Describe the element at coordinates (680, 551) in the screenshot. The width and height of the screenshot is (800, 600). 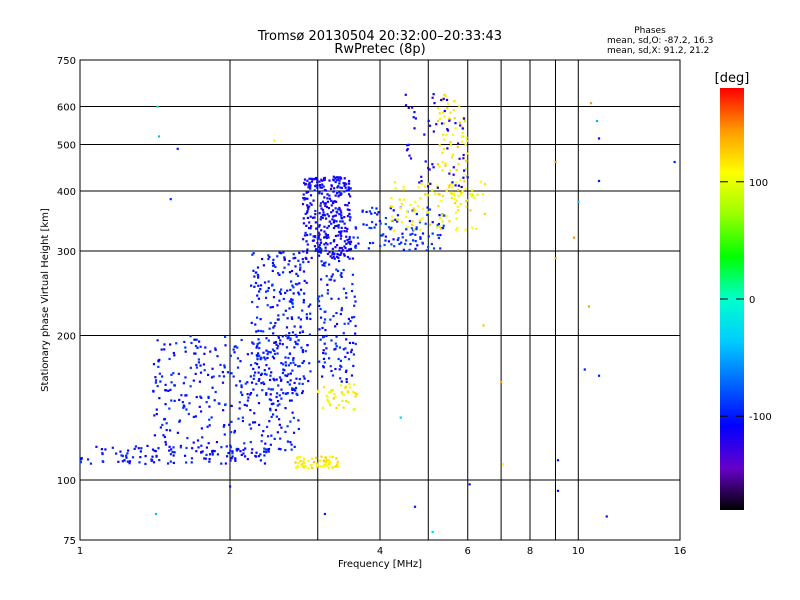
I see `x-tick-label: 16` at that location.